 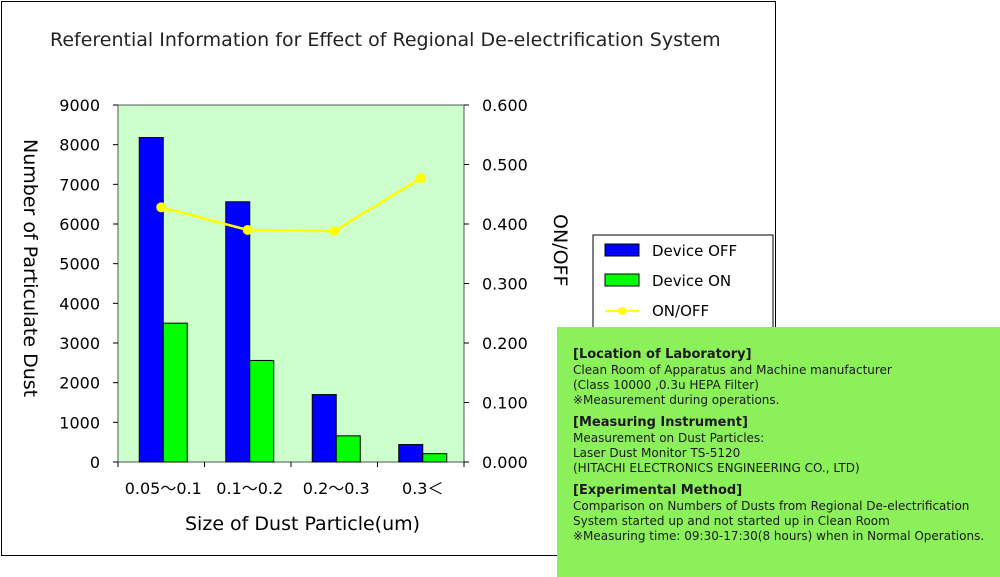 What do you see at coordinates (30, 268) in the screenshot?
I see `y-axis-title: Number of Particulate Dust` at bounding box center [30, 268].